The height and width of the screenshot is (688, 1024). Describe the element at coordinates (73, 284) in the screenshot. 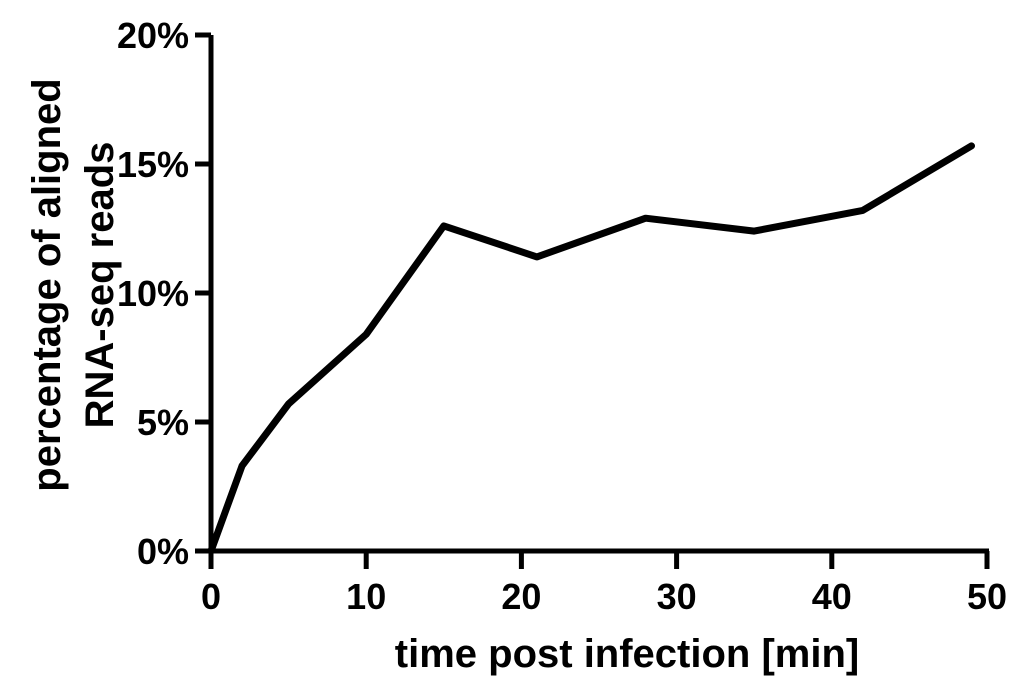

I see `y-axis-title: percentage of aligned RNA-seq reads` at that location.